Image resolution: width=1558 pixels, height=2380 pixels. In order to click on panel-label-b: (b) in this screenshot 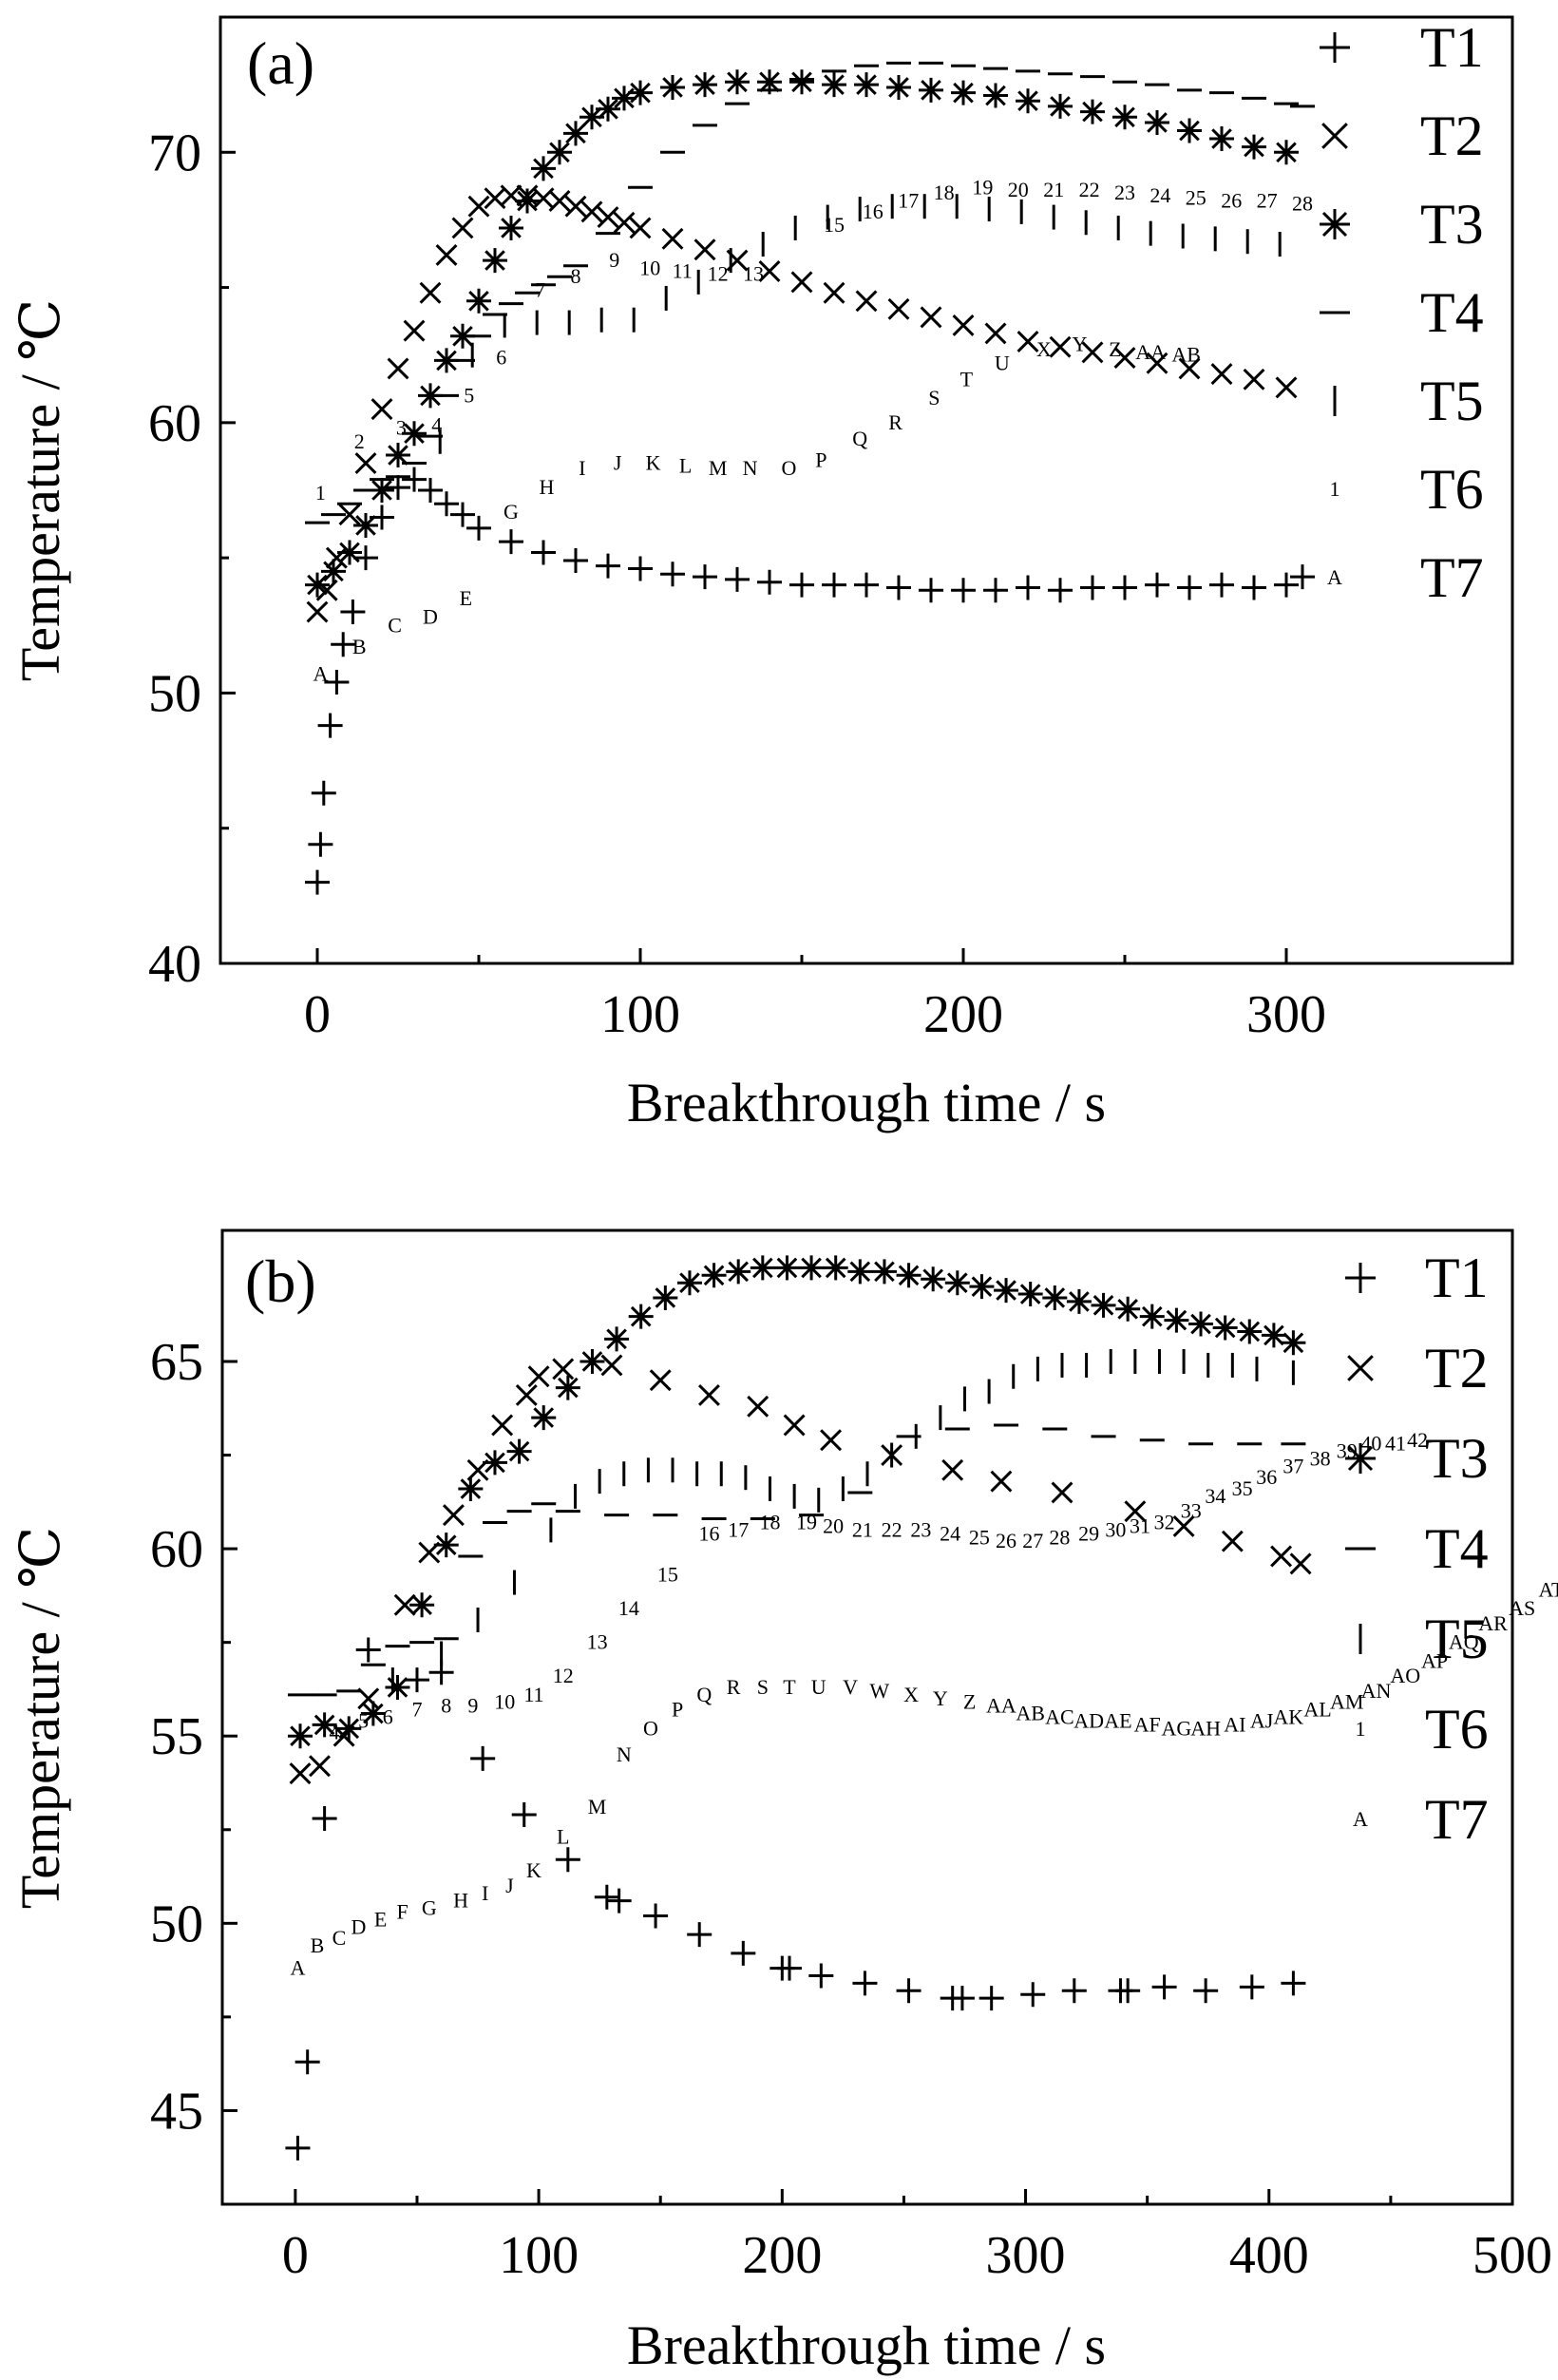, I will do `click(280, 1281)`.